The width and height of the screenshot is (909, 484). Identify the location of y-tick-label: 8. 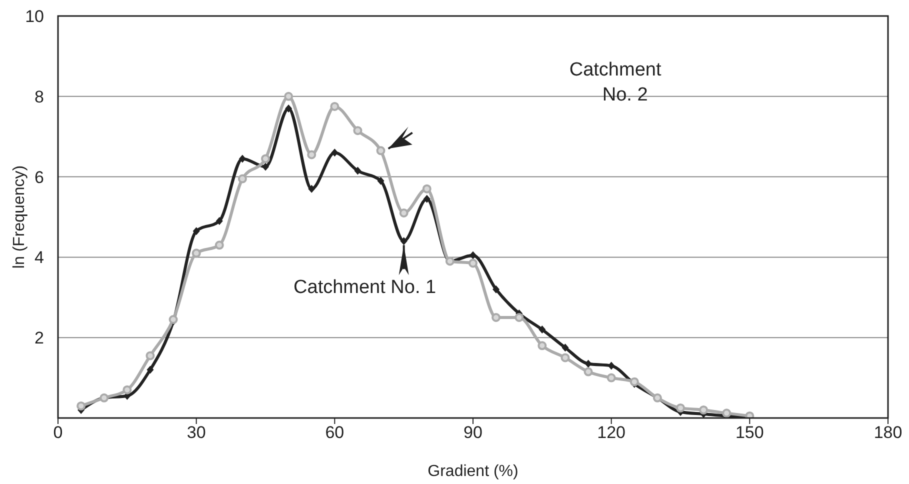
(39, 96).